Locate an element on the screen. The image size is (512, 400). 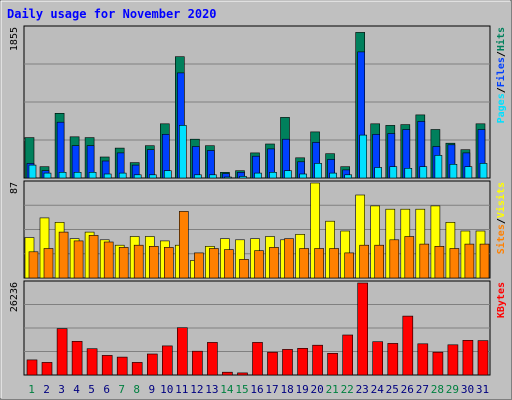
x-tick-label-day-27: 27 is located at coordinates (422, 389).